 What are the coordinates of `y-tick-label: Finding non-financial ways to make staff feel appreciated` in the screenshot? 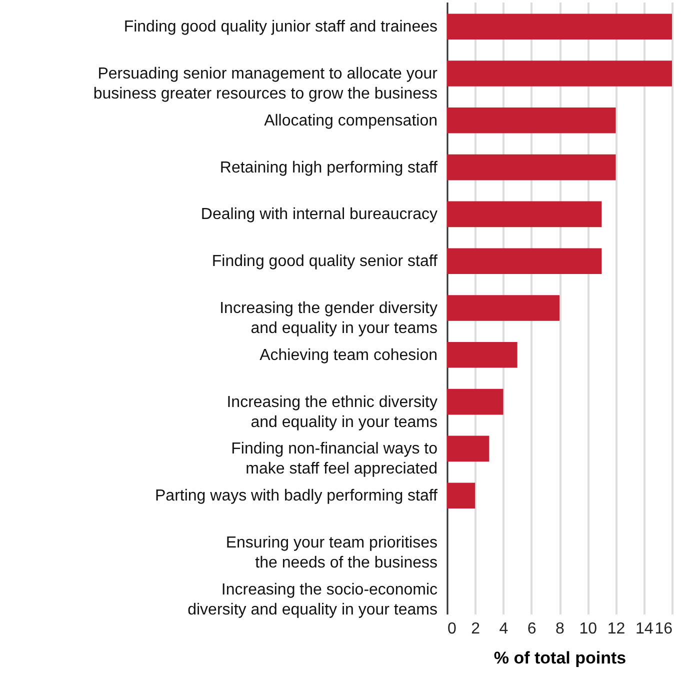 It's located at (334, 459).